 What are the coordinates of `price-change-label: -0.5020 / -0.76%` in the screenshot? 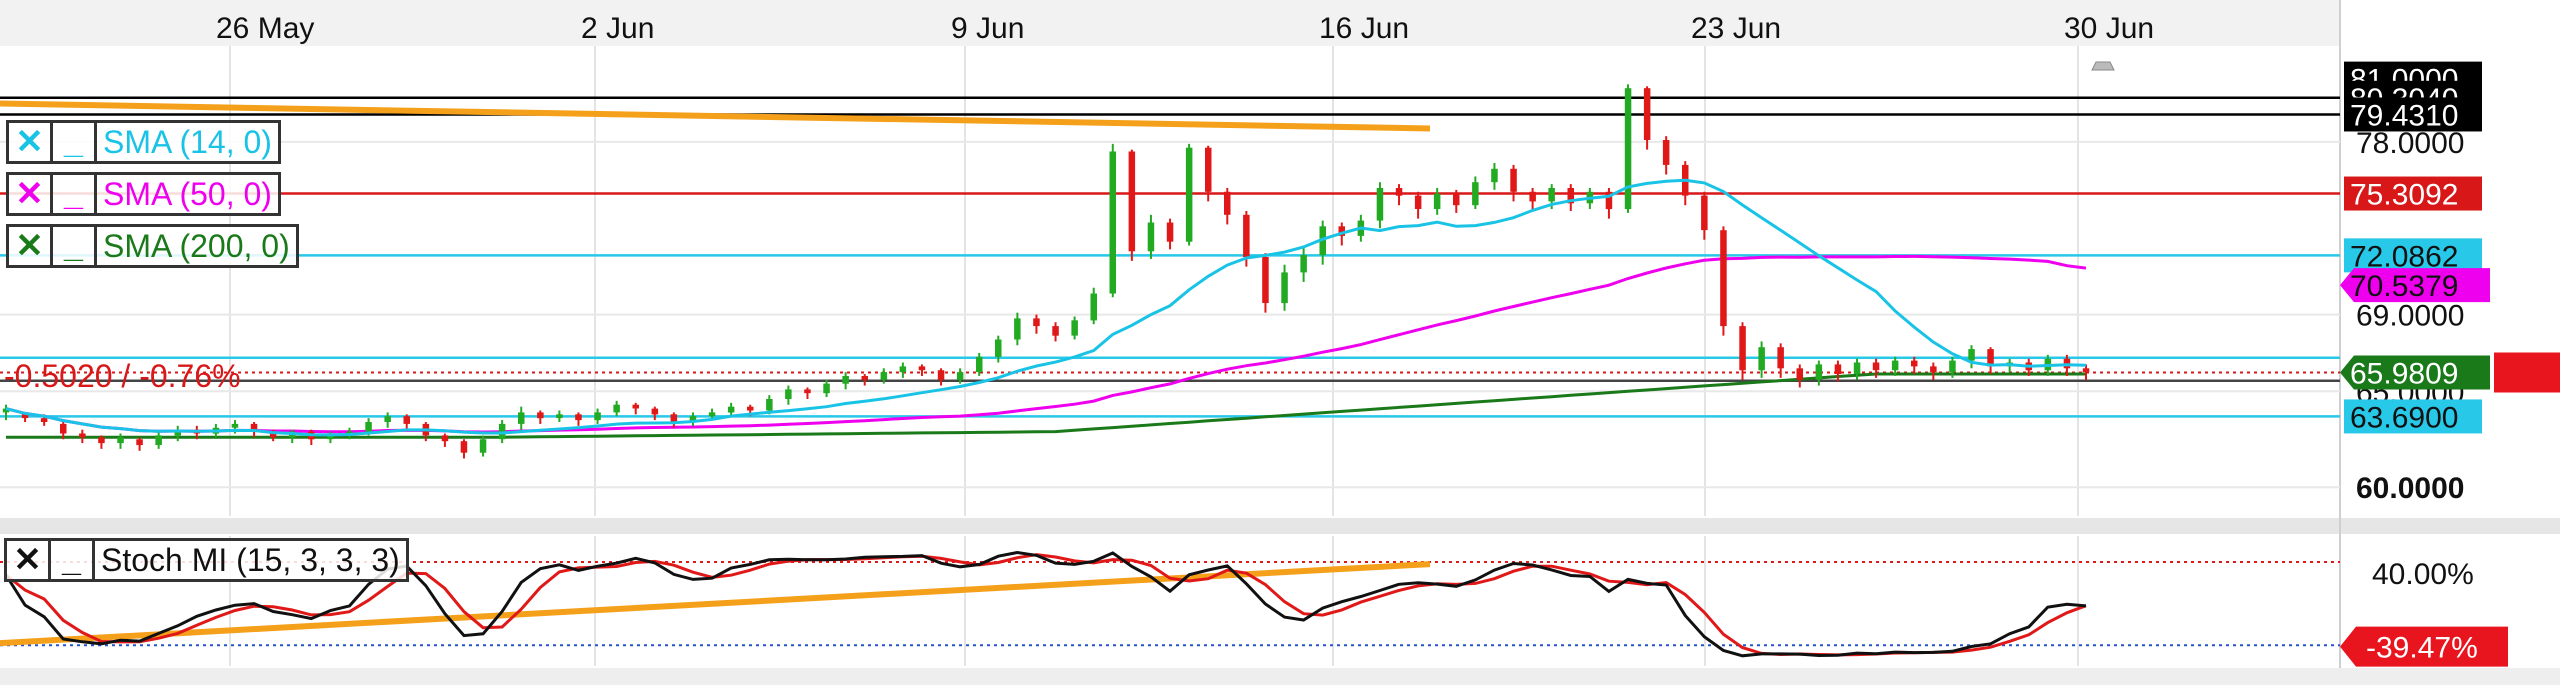 It's located at (122, 376).